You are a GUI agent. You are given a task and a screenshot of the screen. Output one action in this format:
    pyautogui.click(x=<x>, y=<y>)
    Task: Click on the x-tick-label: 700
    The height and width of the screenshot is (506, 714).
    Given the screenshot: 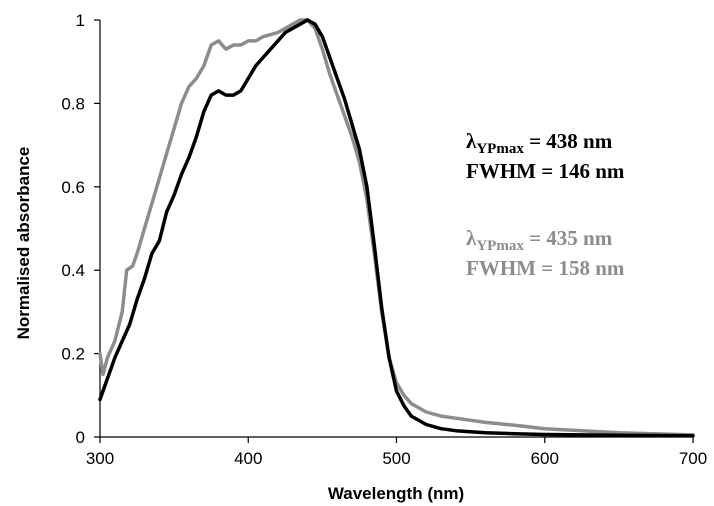 What is the action you would take?
    pyautogui.click(x=693, y=458)
    